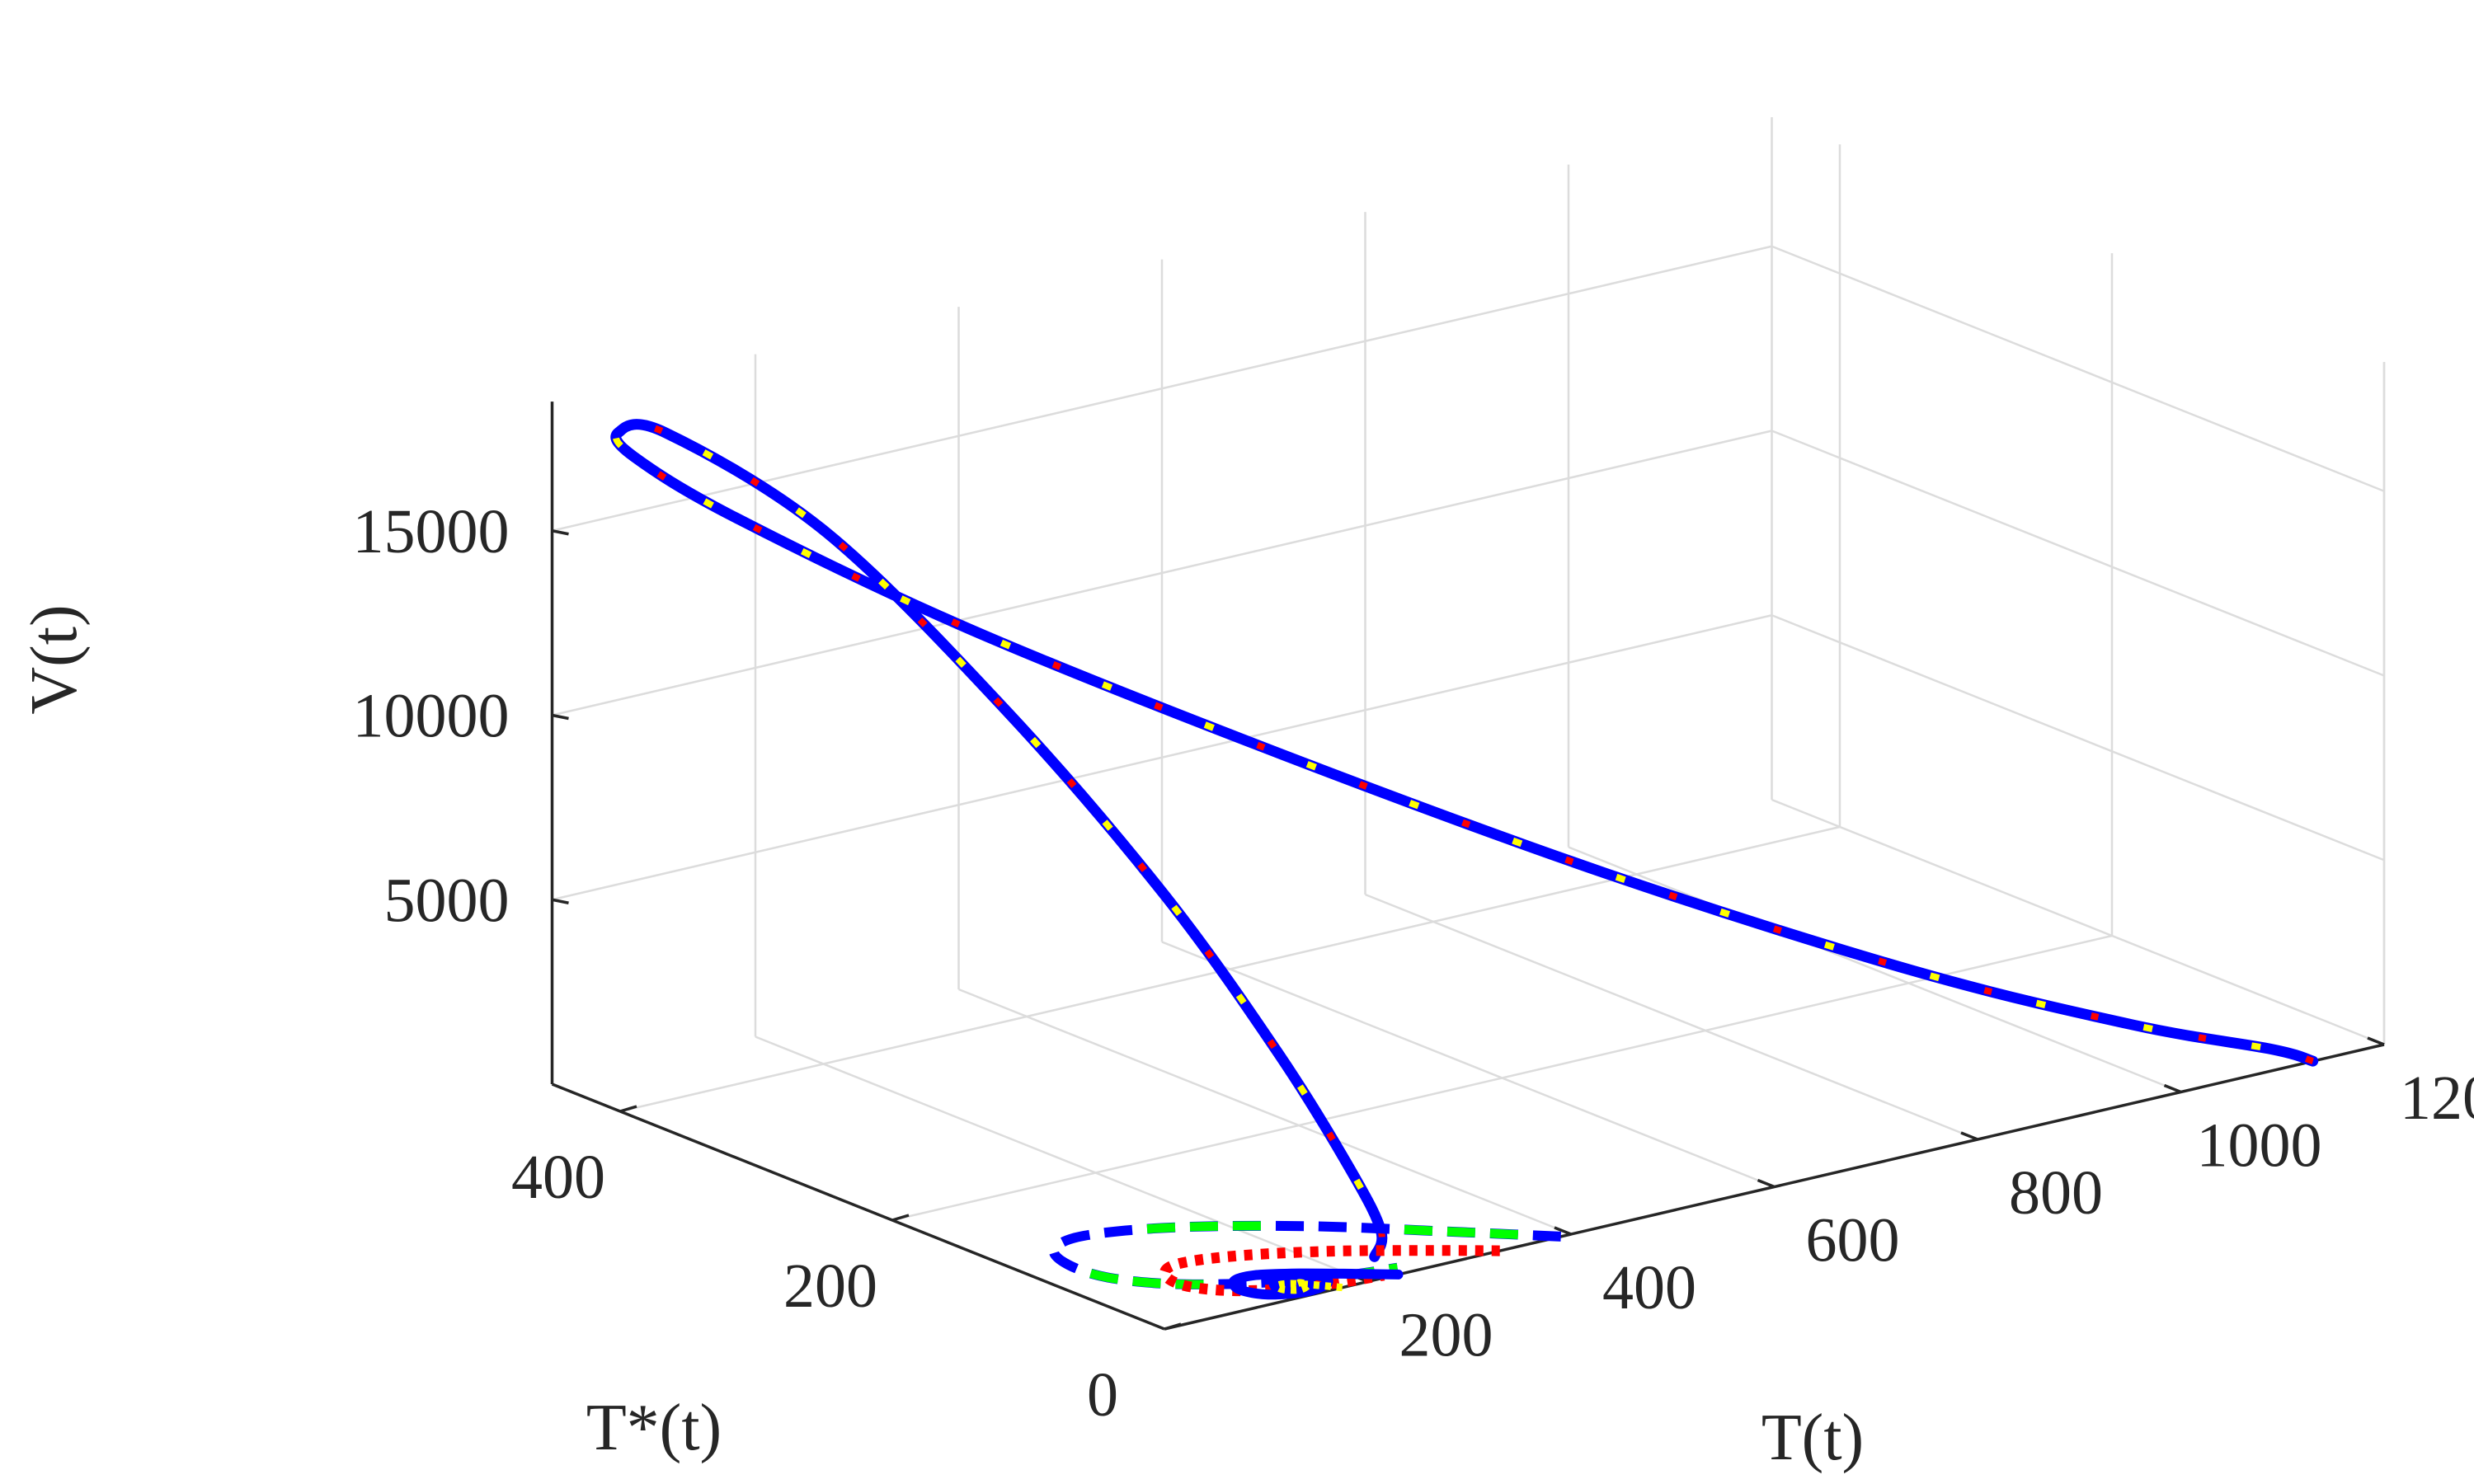 The height and width of the screenshot is (1484, 2474). I want to click on y-axis-label: T*(t), so click(654, 1428).